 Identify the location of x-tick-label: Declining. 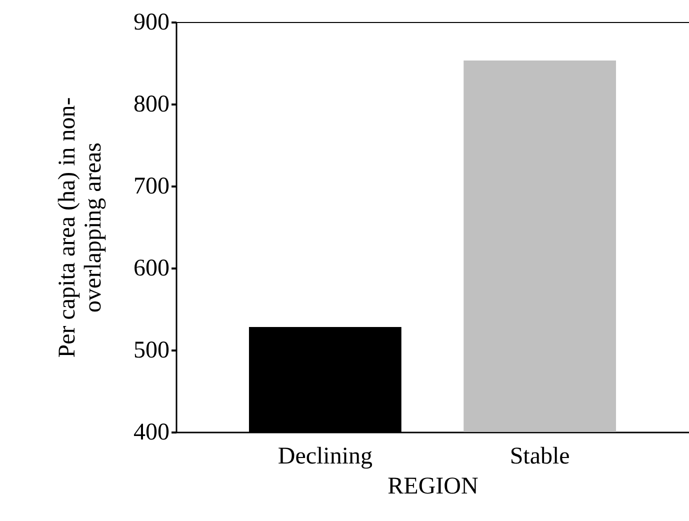
(325, 457).